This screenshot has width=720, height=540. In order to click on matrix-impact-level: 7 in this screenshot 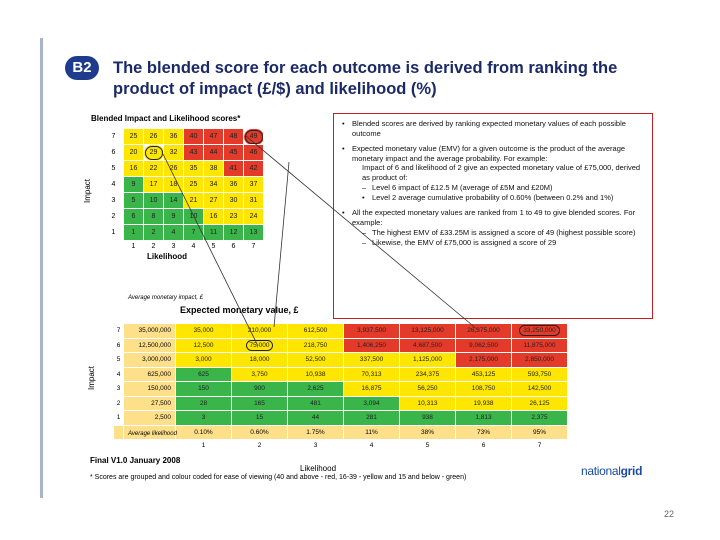, I will do `click(113, 136)`.